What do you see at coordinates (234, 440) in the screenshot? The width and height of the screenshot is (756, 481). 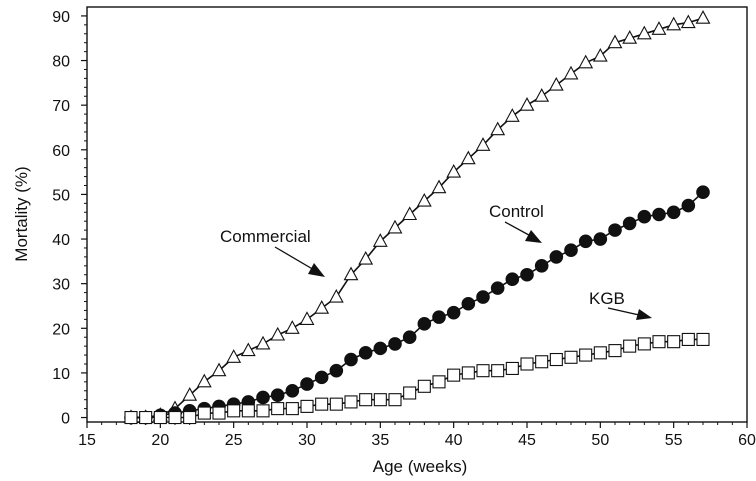 I see `x-tick-label: 25` at bounding box center [234, 440].